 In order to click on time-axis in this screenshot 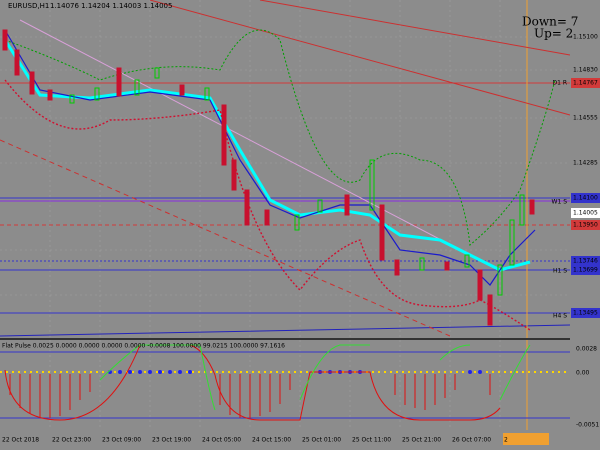, I will do `click(300, 440)`.